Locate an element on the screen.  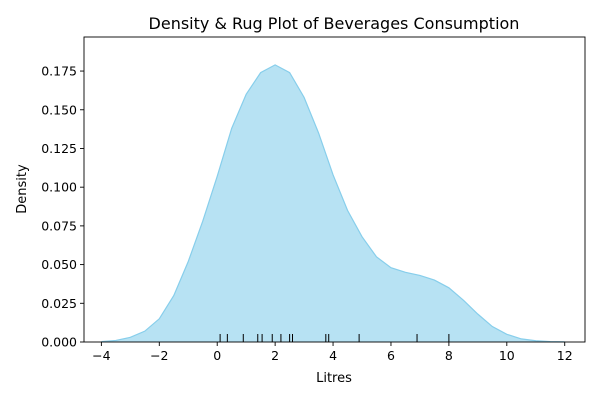
x-tick-label: −4 is located at coordinates (101, 355).